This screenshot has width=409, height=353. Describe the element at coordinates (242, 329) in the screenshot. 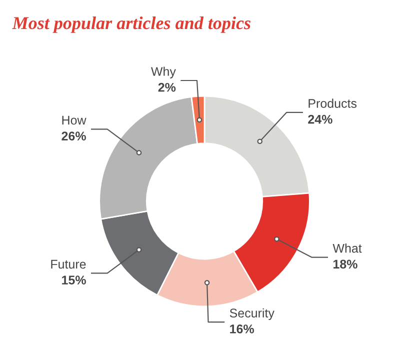

I see `data-label: 16%` at that location.